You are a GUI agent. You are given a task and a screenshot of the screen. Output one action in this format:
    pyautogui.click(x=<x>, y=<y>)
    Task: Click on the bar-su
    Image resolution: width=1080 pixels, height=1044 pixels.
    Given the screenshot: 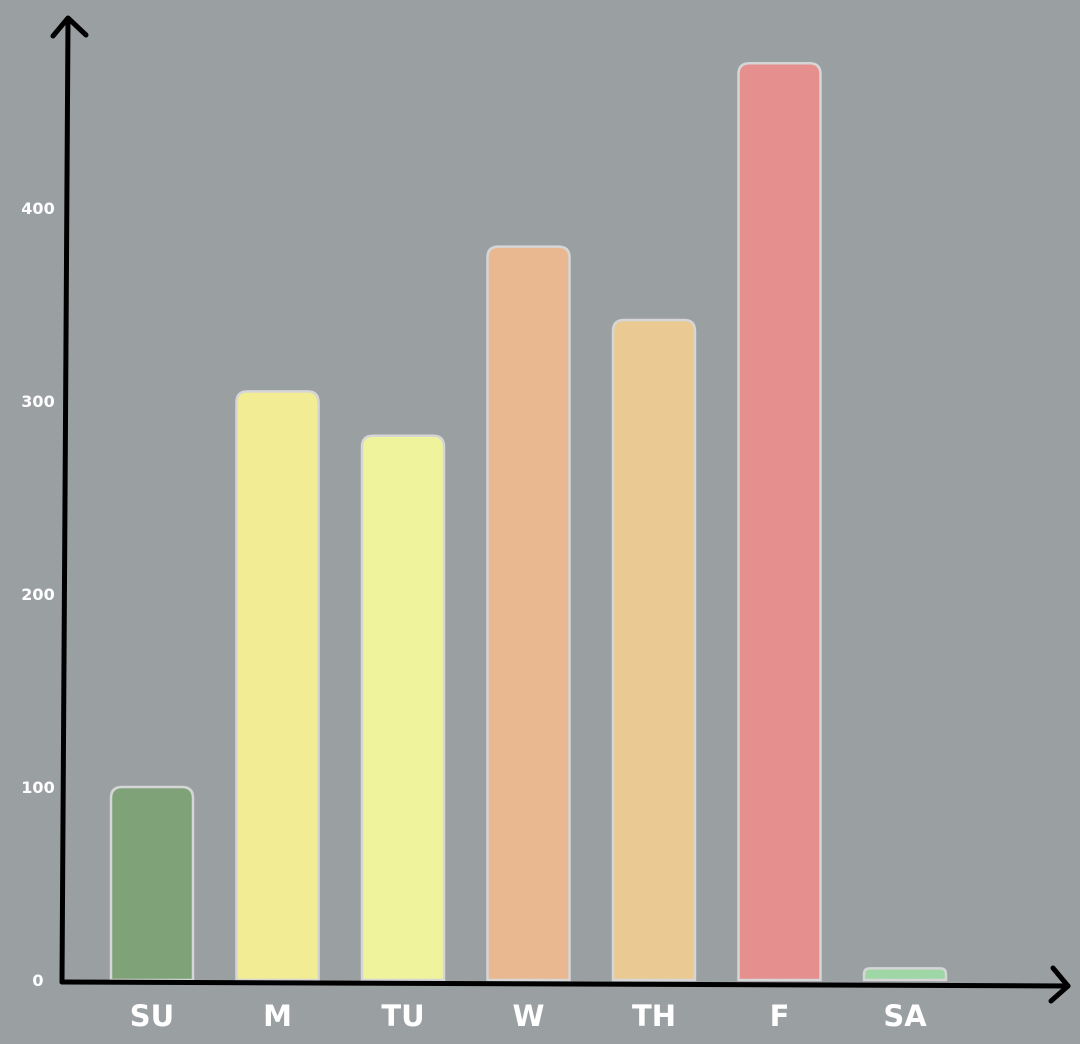 What is the action you would take?
    pyautogui.click(x=152, y=883)
    